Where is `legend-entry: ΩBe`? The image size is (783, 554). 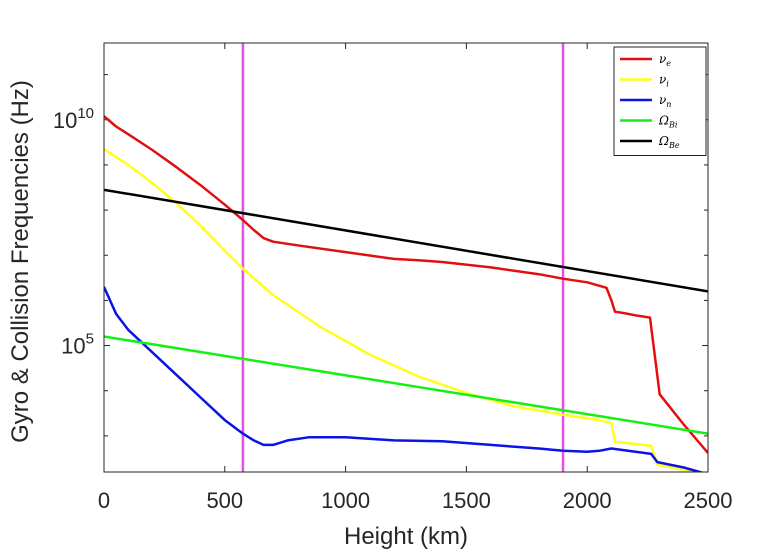 legend-entry: ΩBe is located at coordinates (669, 142).